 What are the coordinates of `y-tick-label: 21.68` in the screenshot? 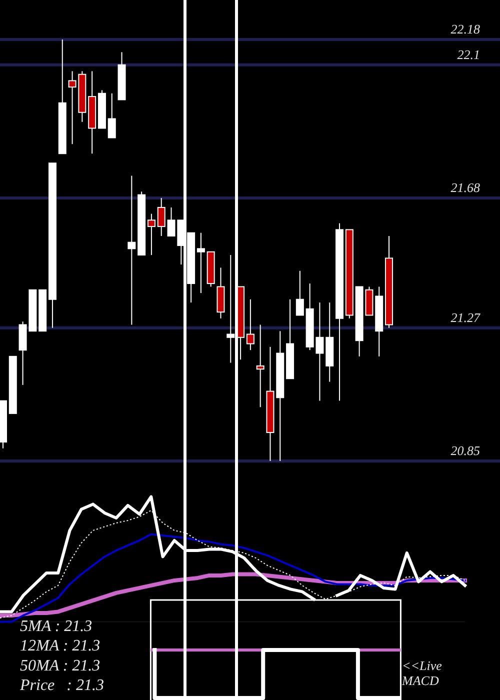 It's located at (465, 187).